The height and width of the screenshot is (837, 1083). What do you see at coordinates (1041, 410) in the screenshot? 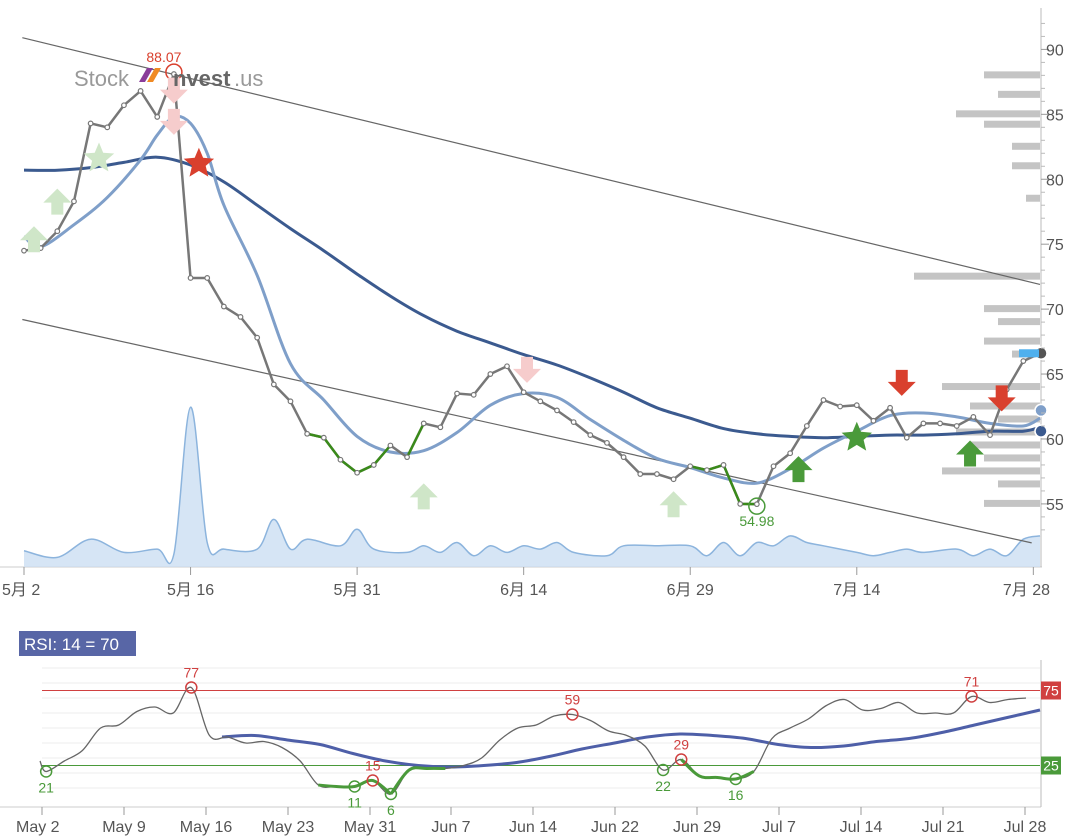
I see `last-fast-ma-dot` at bounding box center [1041, 410].